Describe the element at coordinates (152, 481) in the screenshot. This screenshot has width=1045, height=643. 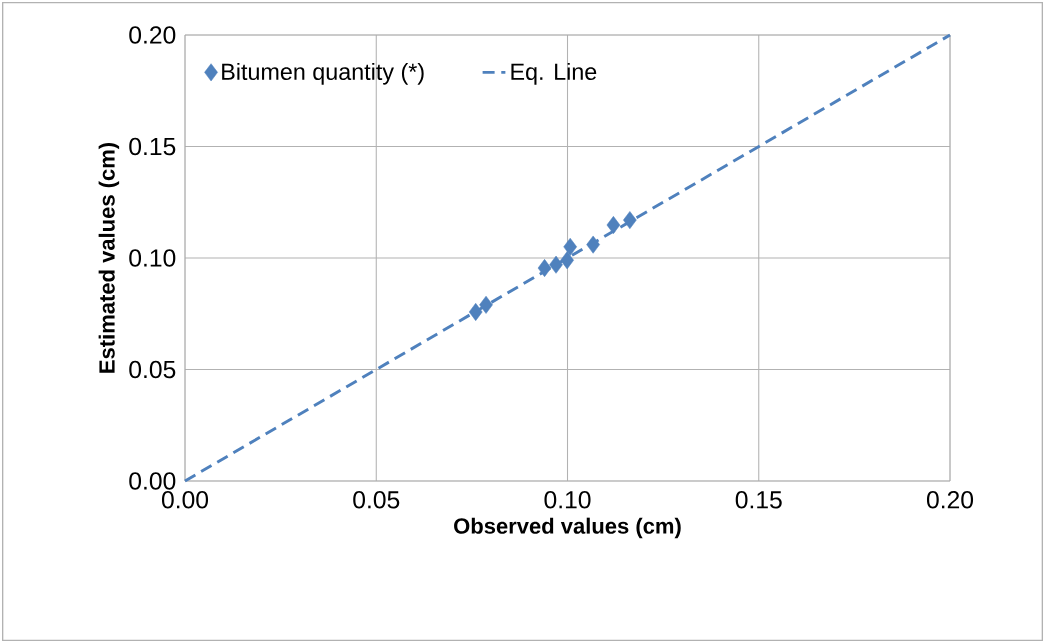
I see `y-tick-label: 0.00` at that location.